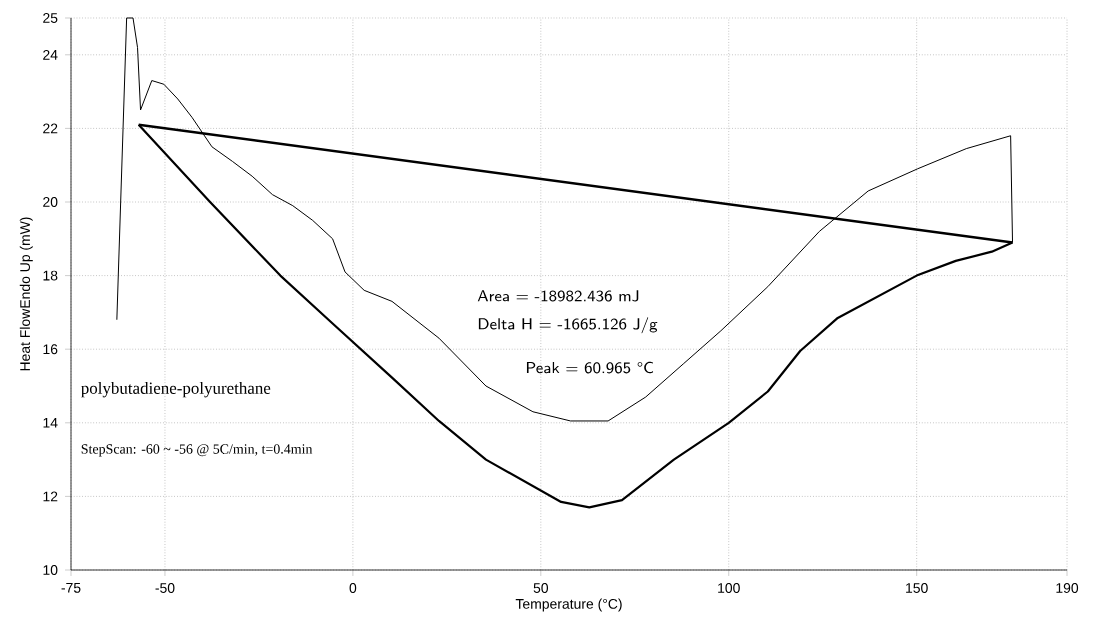 The height and width of the screenshot is (638, 1095). Describe the element at coordinates (176, 389) in the screenshot. I see `annotation: polybutadiene-polyurethane` at that location.